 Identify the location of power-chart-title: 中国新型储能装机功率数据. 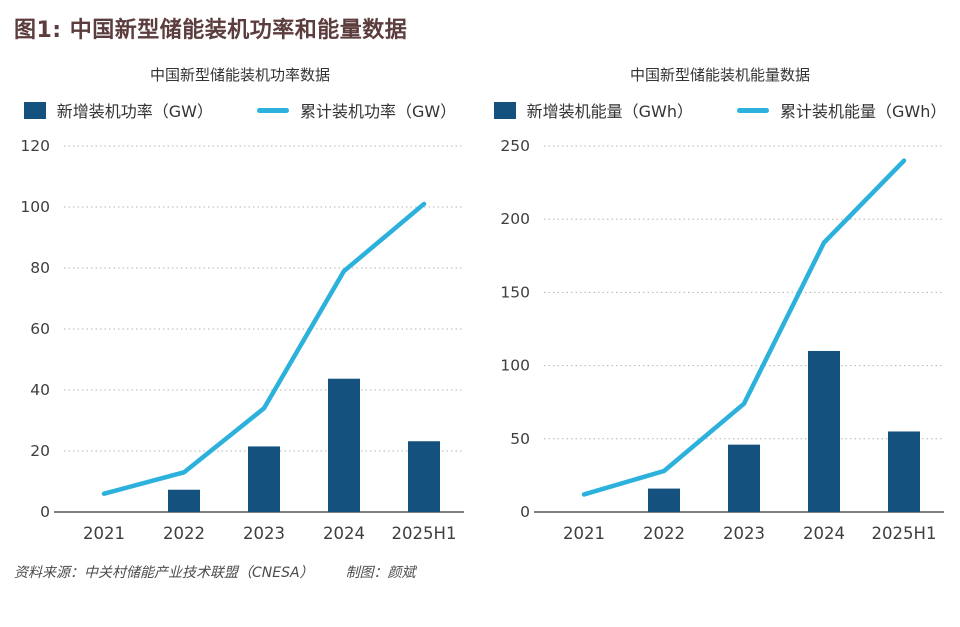
(239, 75).